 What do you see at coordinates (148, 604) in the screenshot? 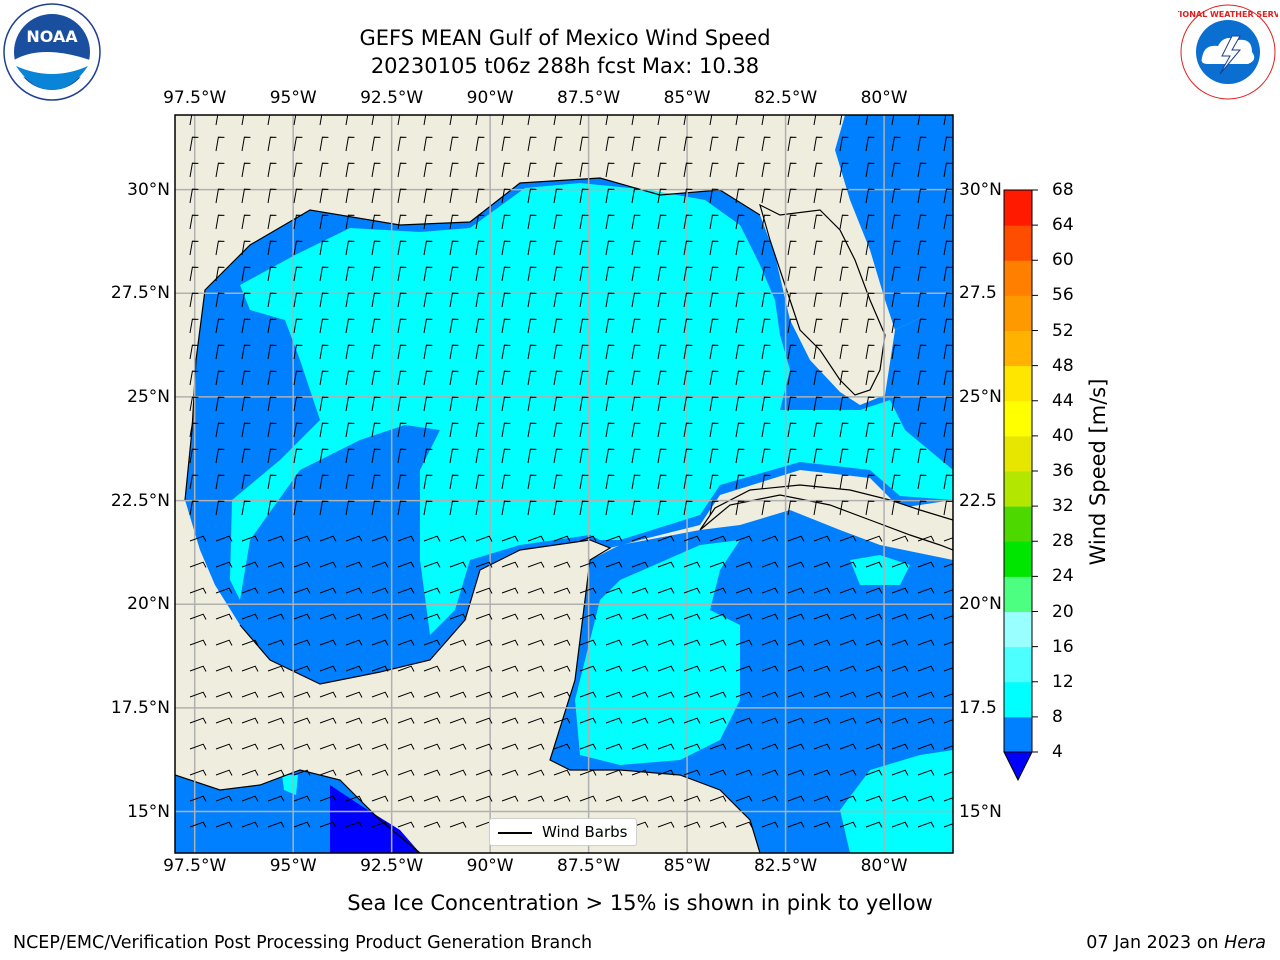
I see `lat-tick-left: 20°N` at bounding box center [148, 604].